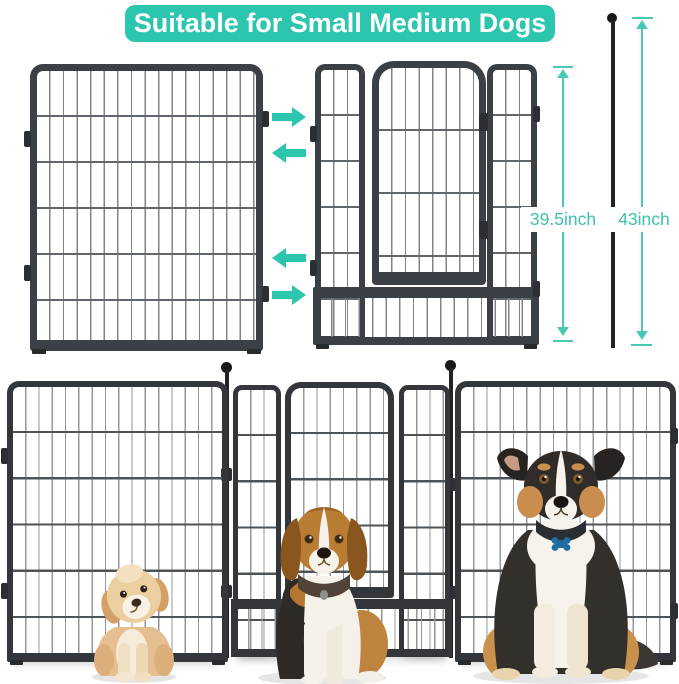 The width and height of the screenshot is (679, 684). I want to click on australian-shepherd-photo, so click(565, 566).